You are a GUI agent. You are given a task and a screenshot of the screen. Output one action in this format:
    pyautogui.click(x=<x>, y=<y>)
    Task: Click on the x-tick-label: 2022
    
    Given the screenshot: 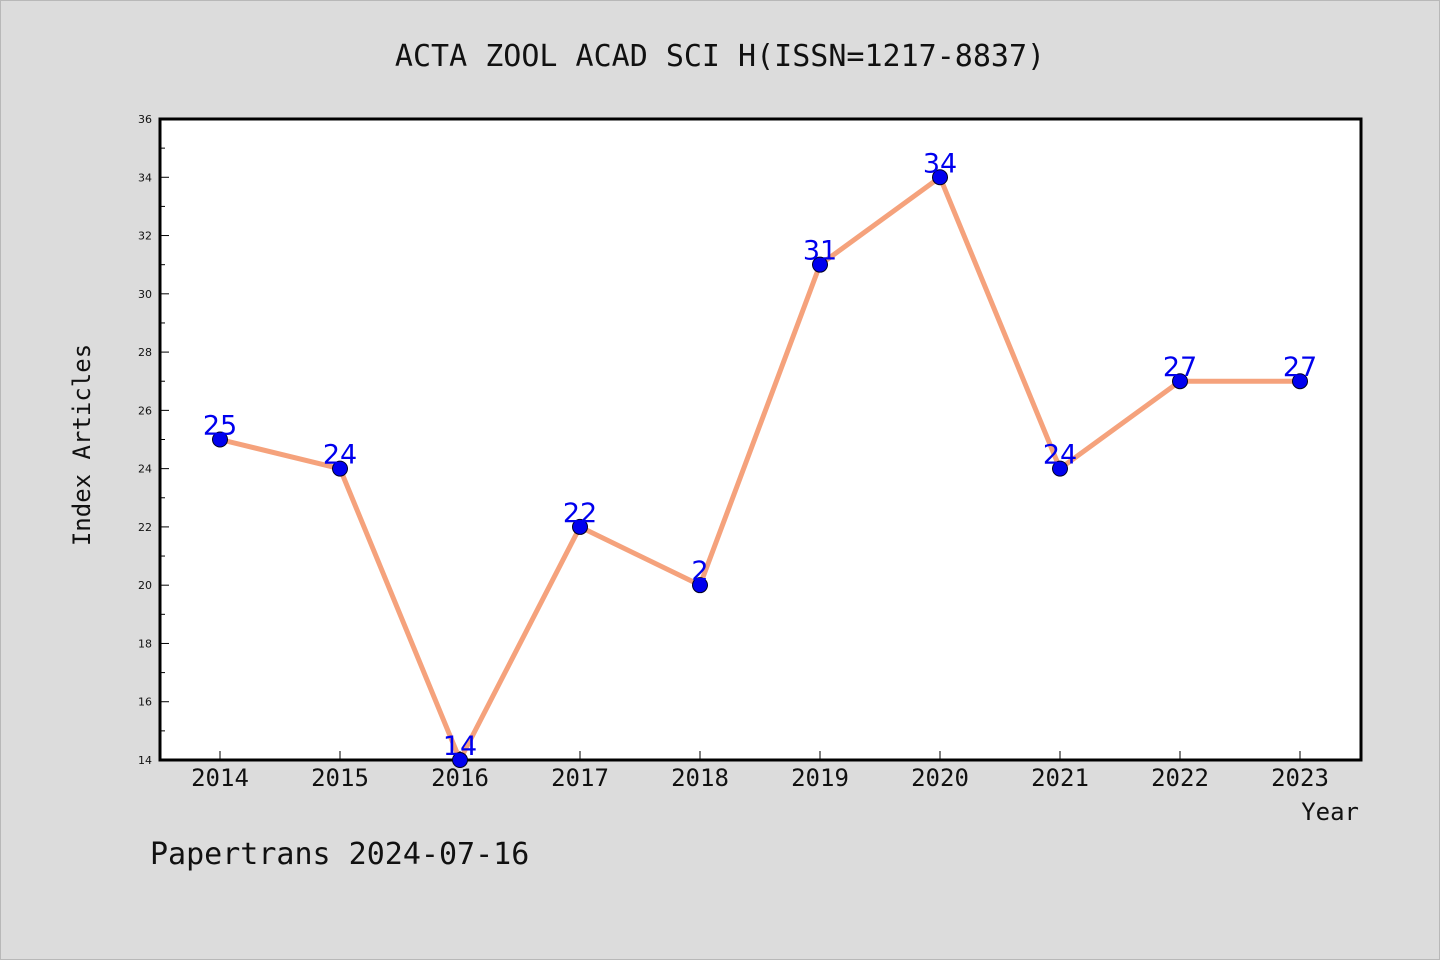 What is the action you would take?
    pyautogui.click(x=1180, y=778)
    